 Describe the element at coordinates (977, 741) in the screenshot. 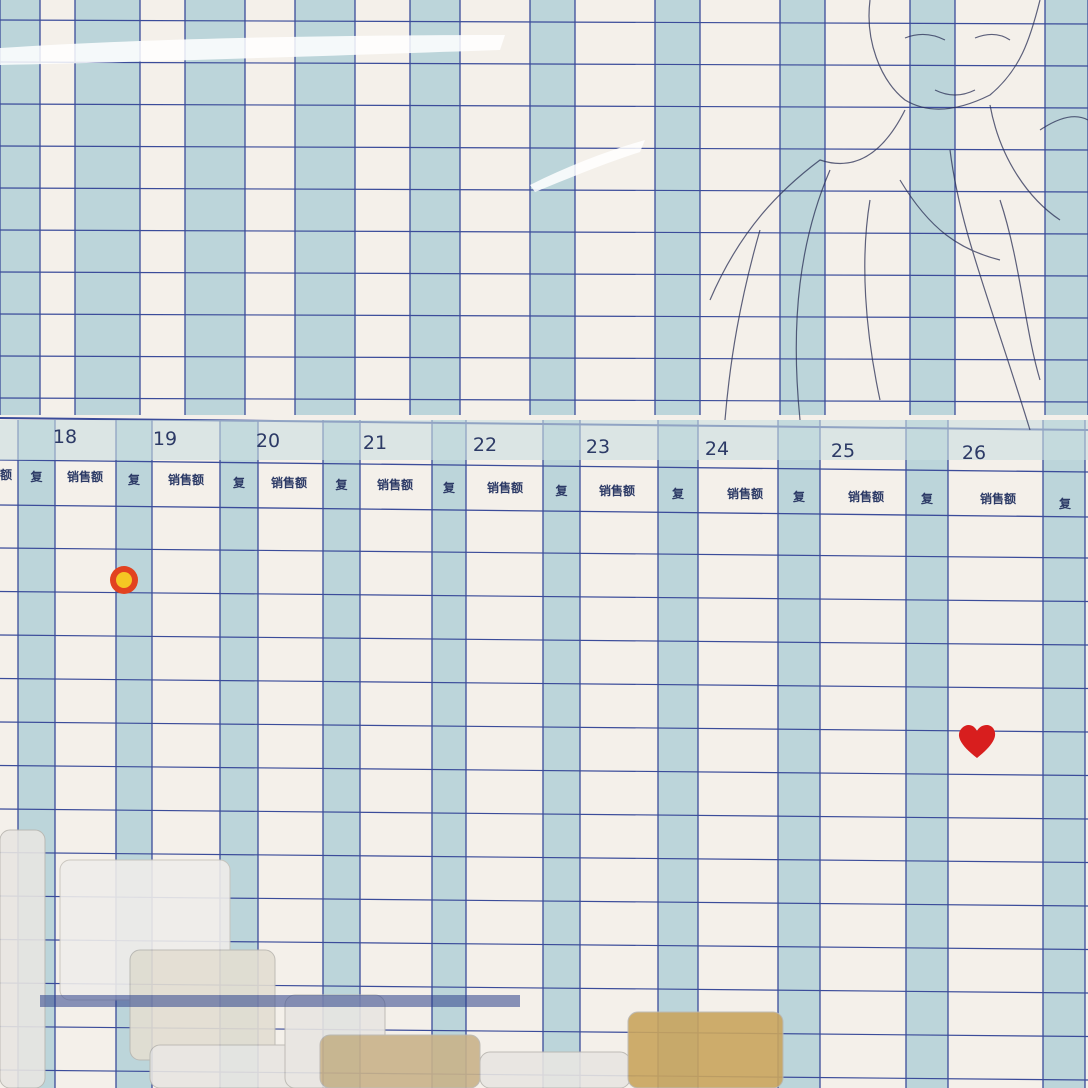

I see `heart-sticker` at that location.